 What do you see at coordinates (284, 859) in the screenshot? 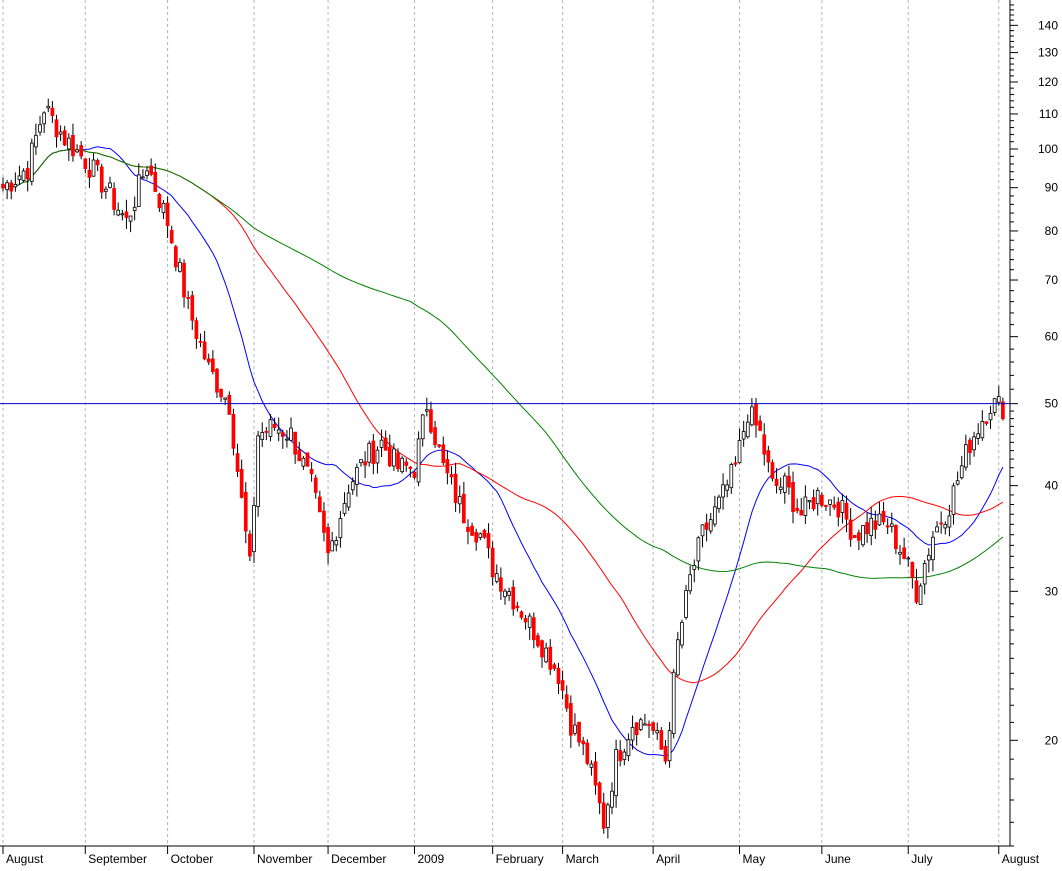
I see `x-tick-label: November` at bounding box center [284, 859].